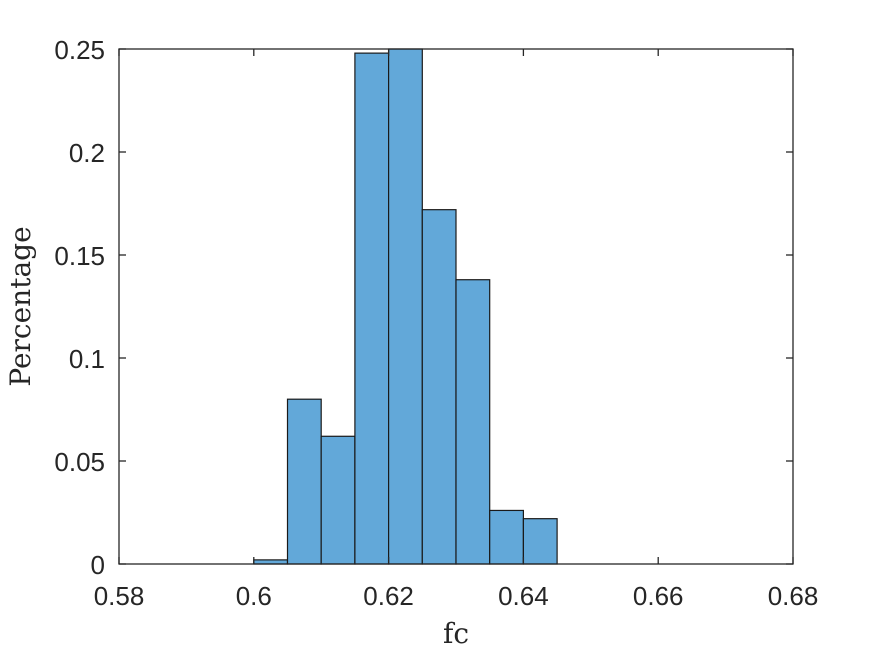 The image size is (875, 656). I want to click on y-tick-label: 0.05, so click(79, 462).